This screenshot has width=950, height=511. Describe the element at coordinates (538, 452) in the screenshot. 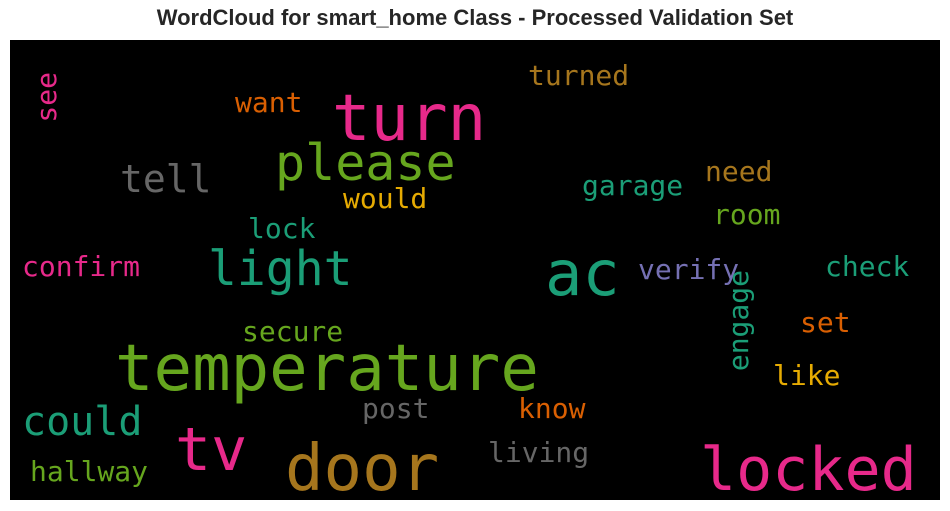

I see `word-living: living` at that location.